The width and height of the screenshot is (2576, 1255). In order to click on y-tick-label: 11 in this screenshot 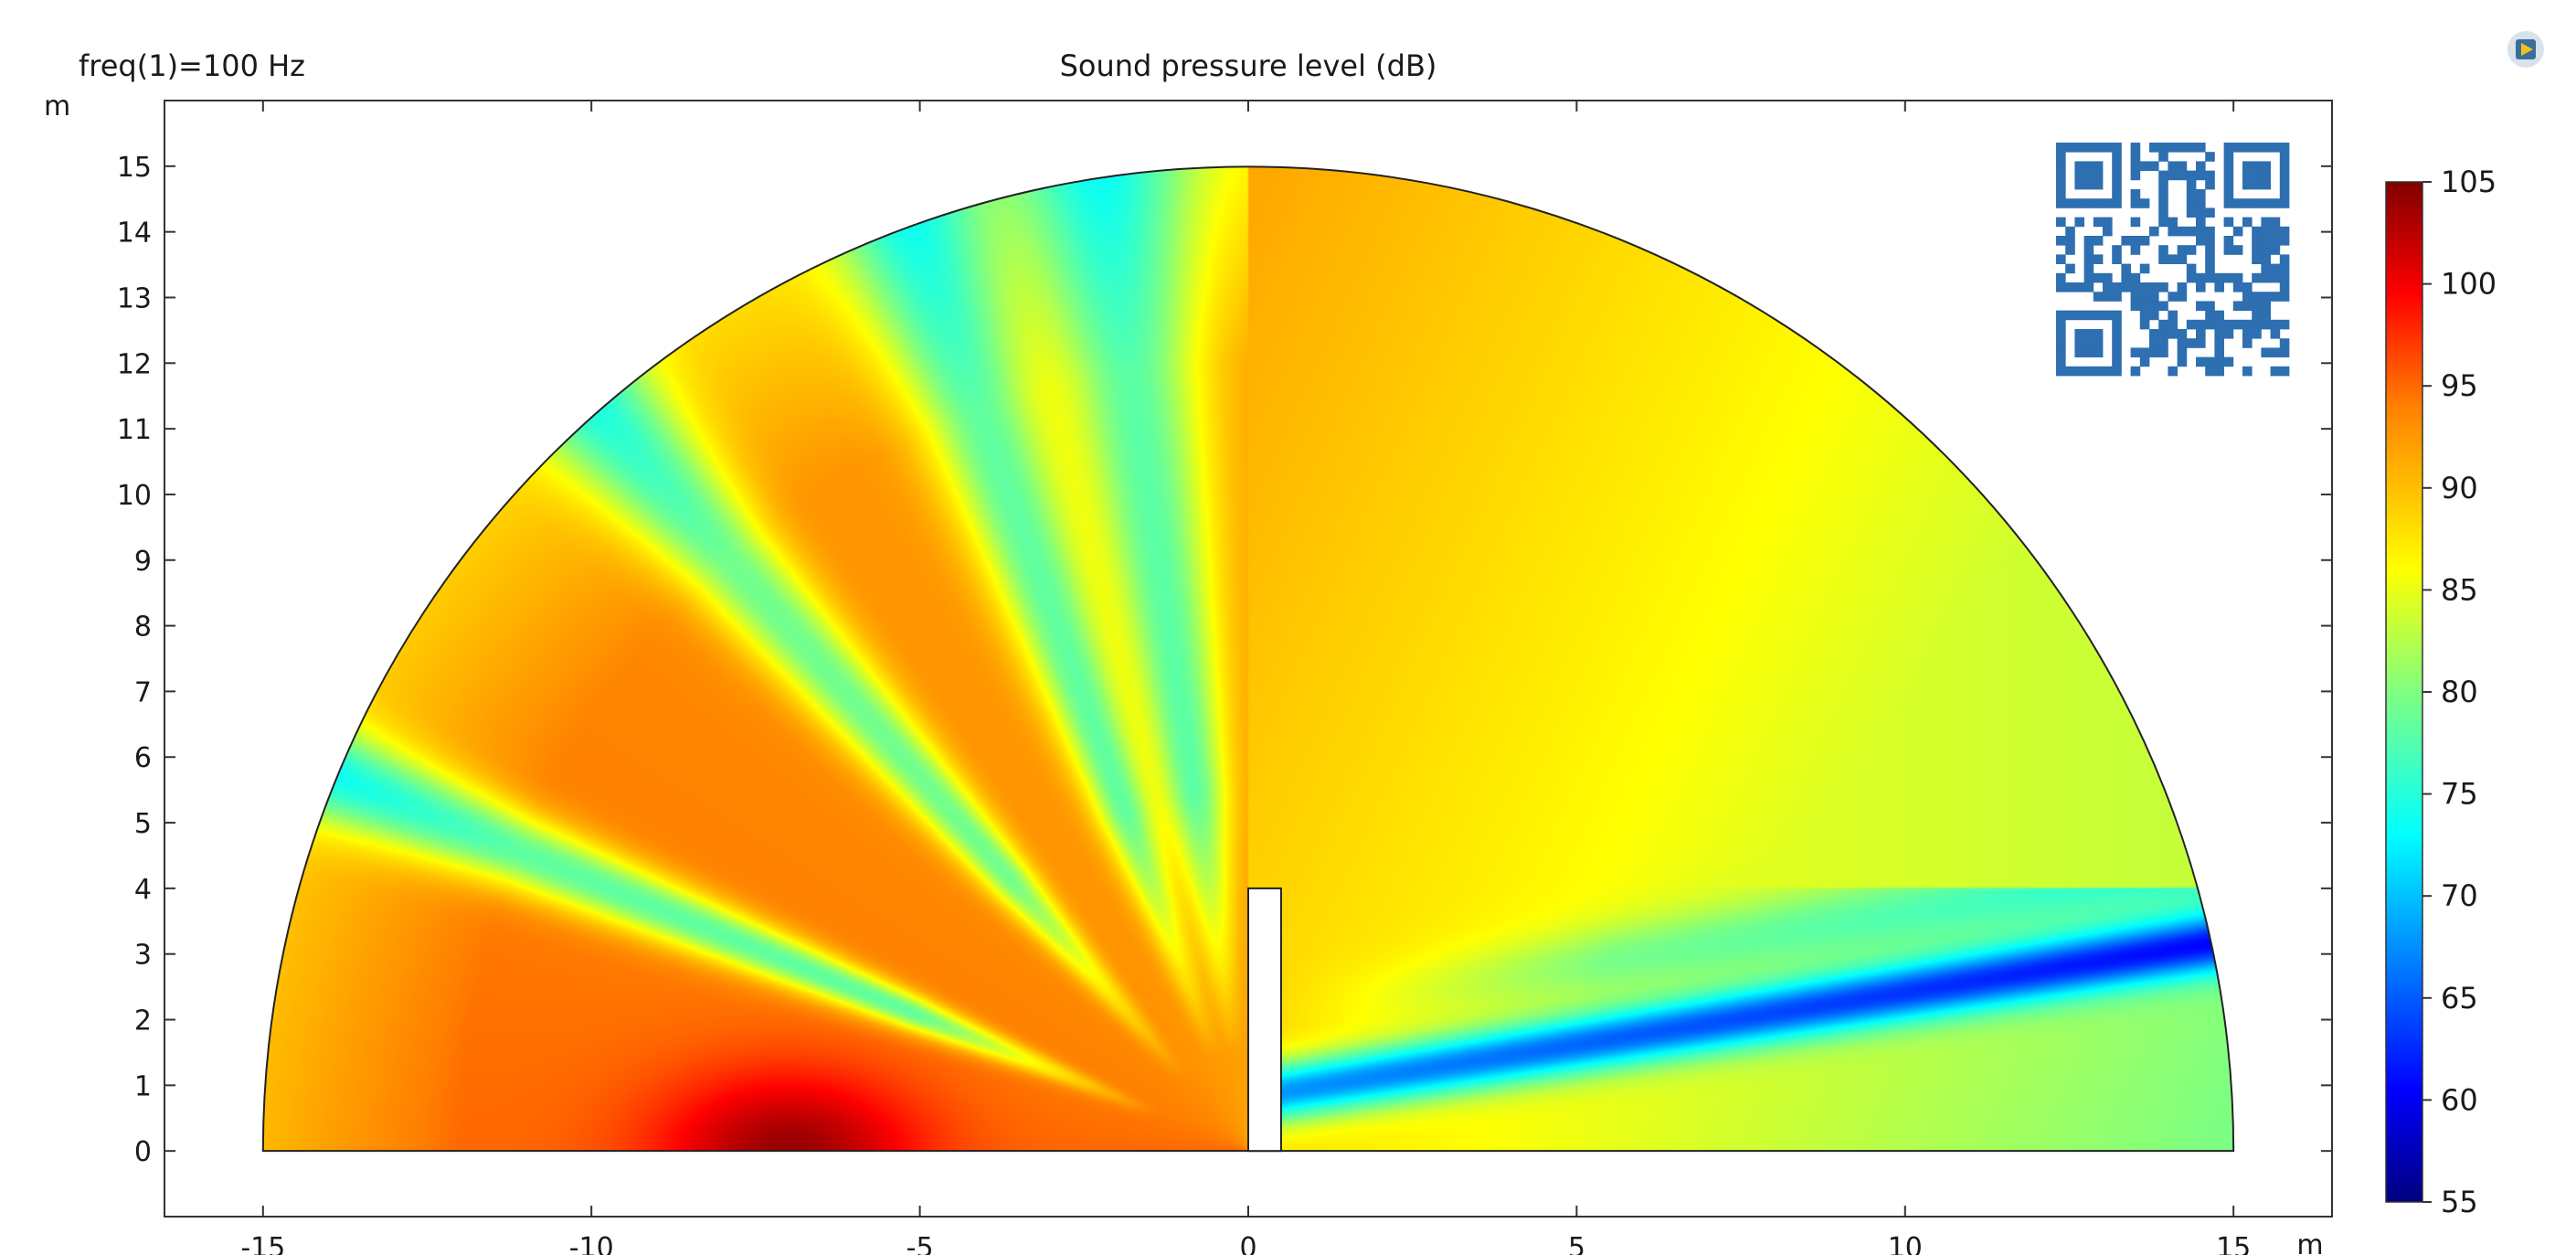, I will do `click(134, 430)`.